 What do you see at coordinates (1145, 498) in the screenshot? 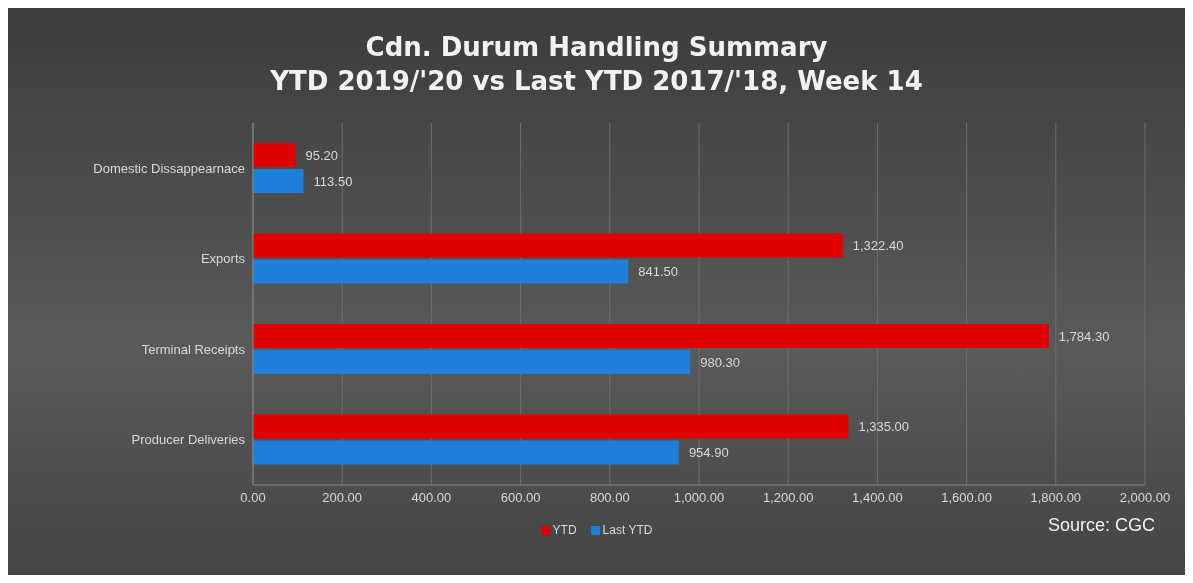
I see `x-tick-label: 2,000.00` at bounding box center [1145, 498].